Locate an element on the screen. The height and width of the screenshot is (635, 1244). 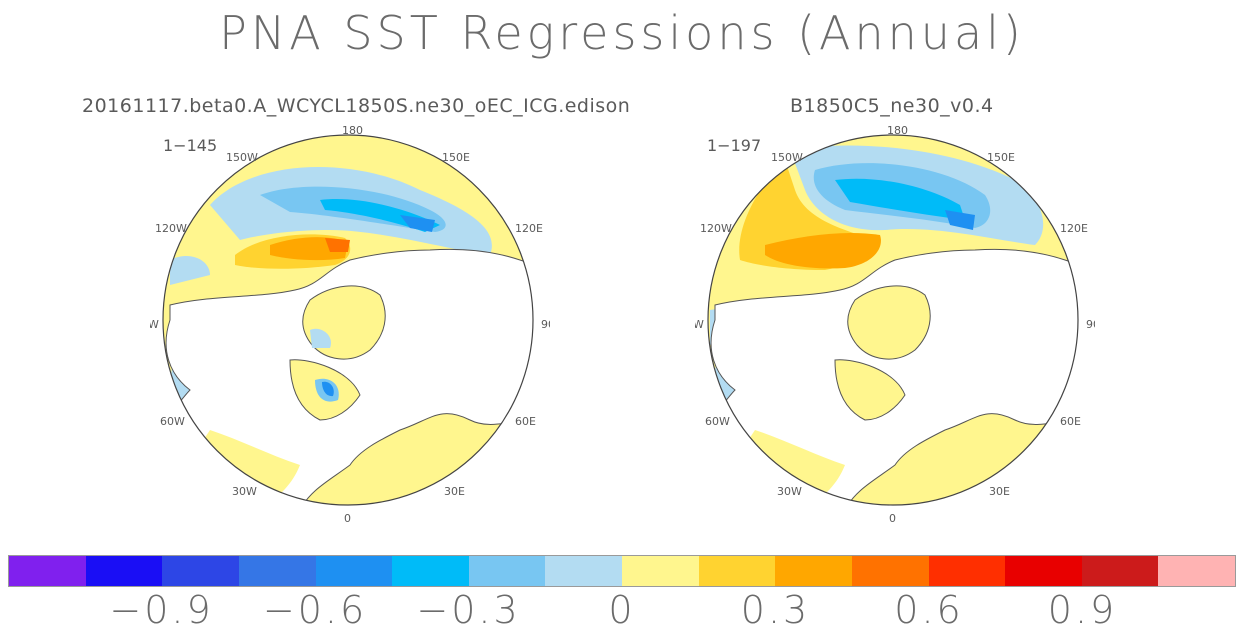
labrador-negative-strong is located at coordinates (328, 389).